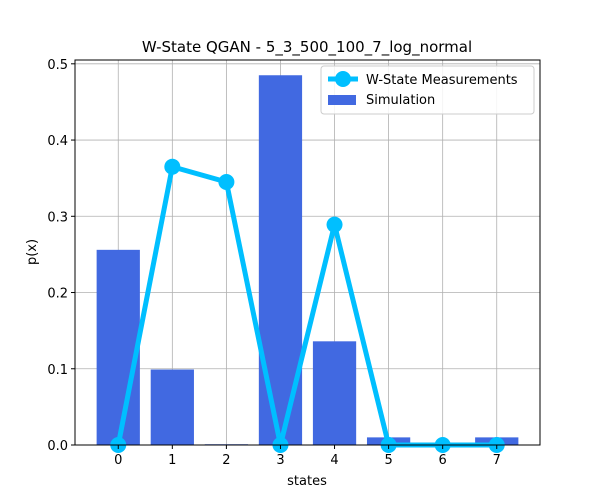 The image size is (600, 504). Describe the element at coordinates (342, 100) in the screenshot. I see `legend-bar-swatch` at that location.